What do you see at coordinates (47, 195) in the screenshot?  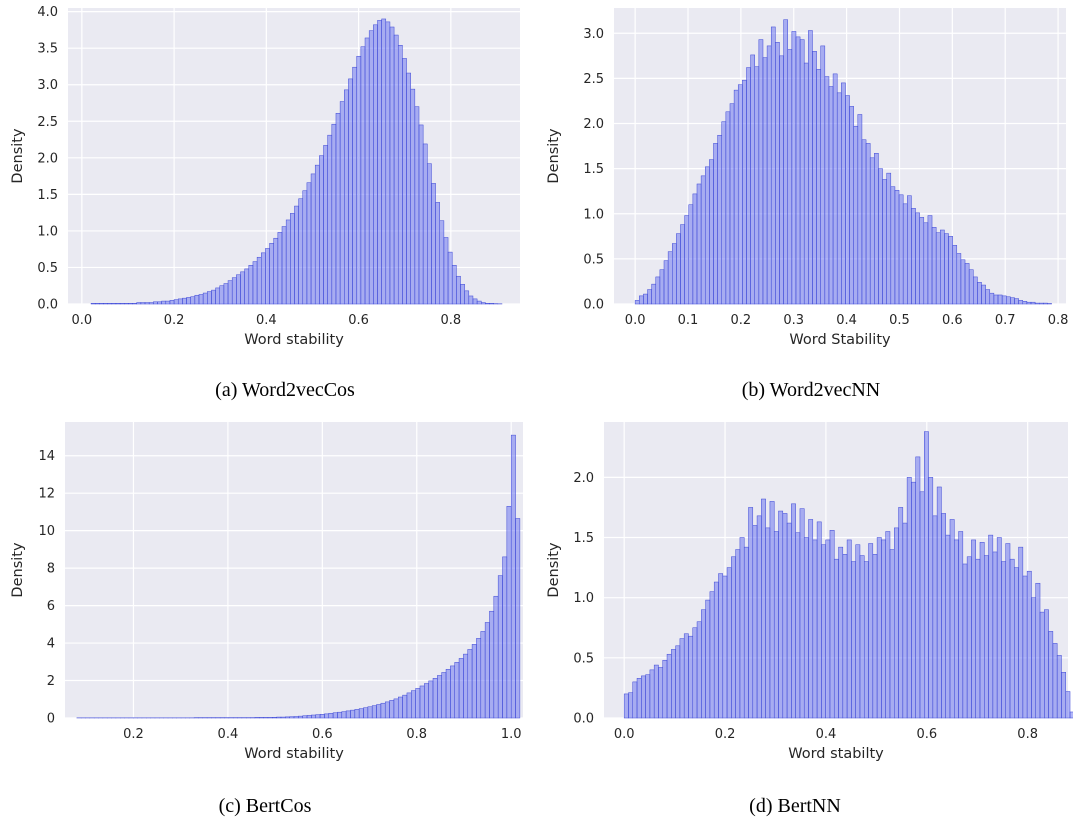 I see `y-tick-label: 1.5` at bounding box center [47, 195].